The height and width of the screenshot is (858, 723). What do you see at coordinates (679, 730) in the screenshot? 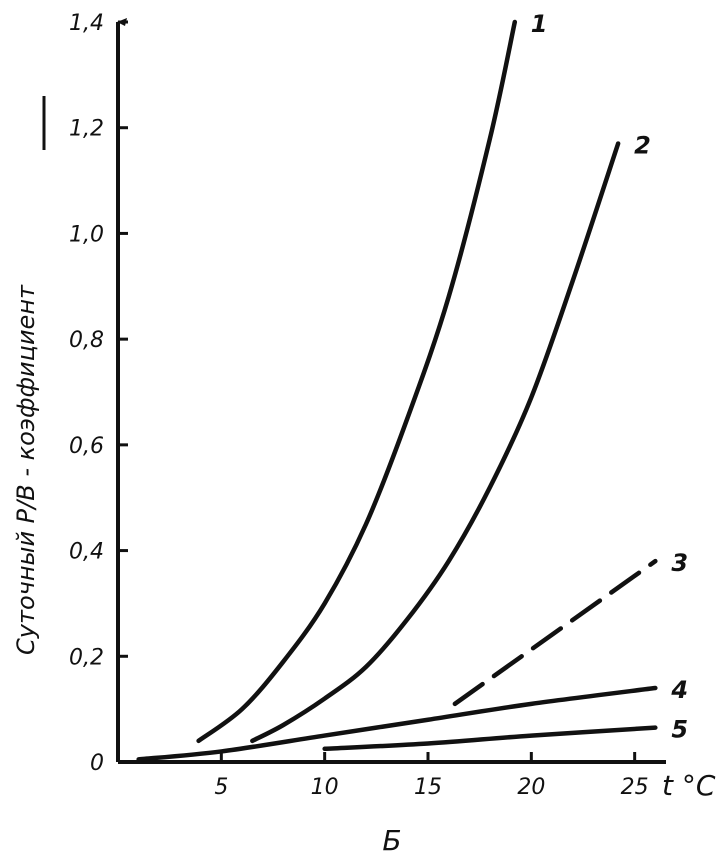
I see `series-label-5: 5` at bounding box center [679, 730].